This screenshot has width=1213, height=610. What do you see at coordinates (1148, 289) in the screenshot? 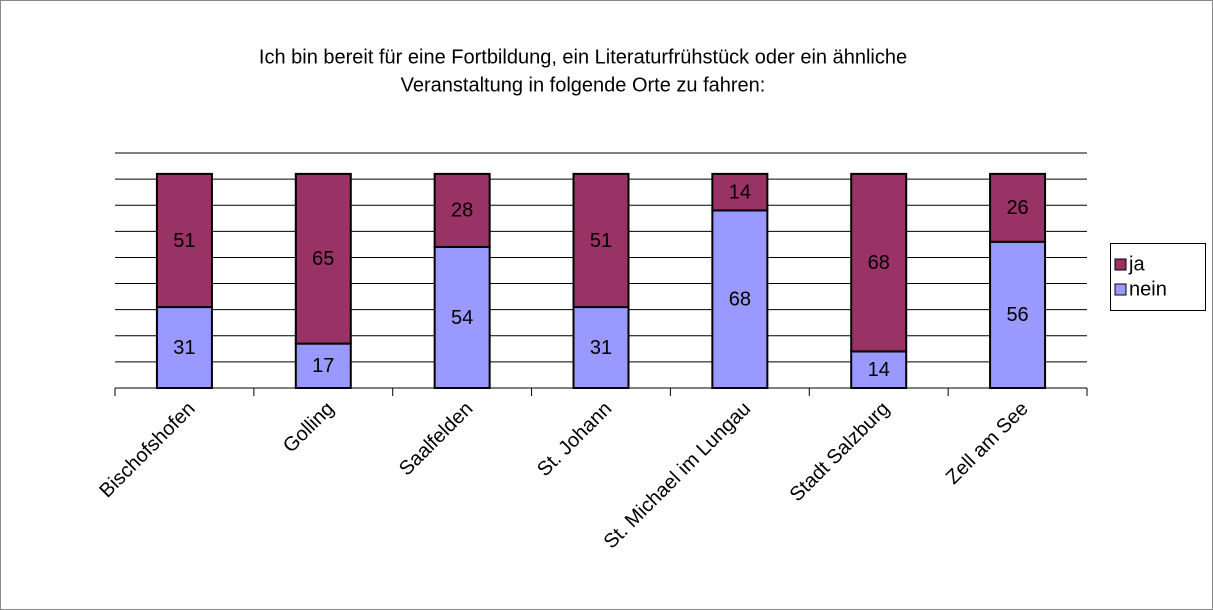
I see `legend-label: nein` at bounding box center [1148, 289].